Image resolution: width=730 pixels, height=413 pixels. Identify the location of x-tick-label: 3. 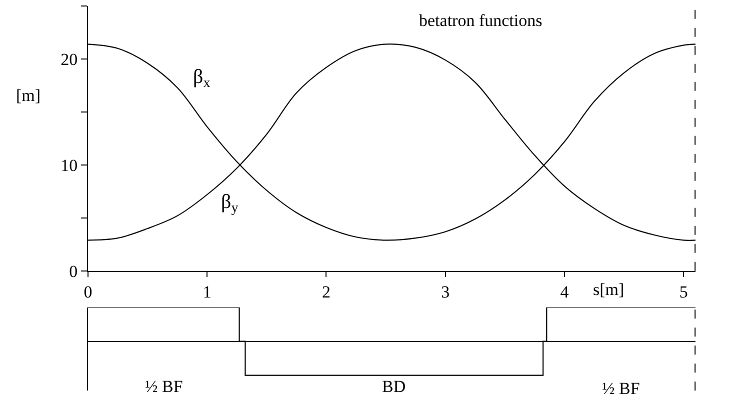
(445, 292).